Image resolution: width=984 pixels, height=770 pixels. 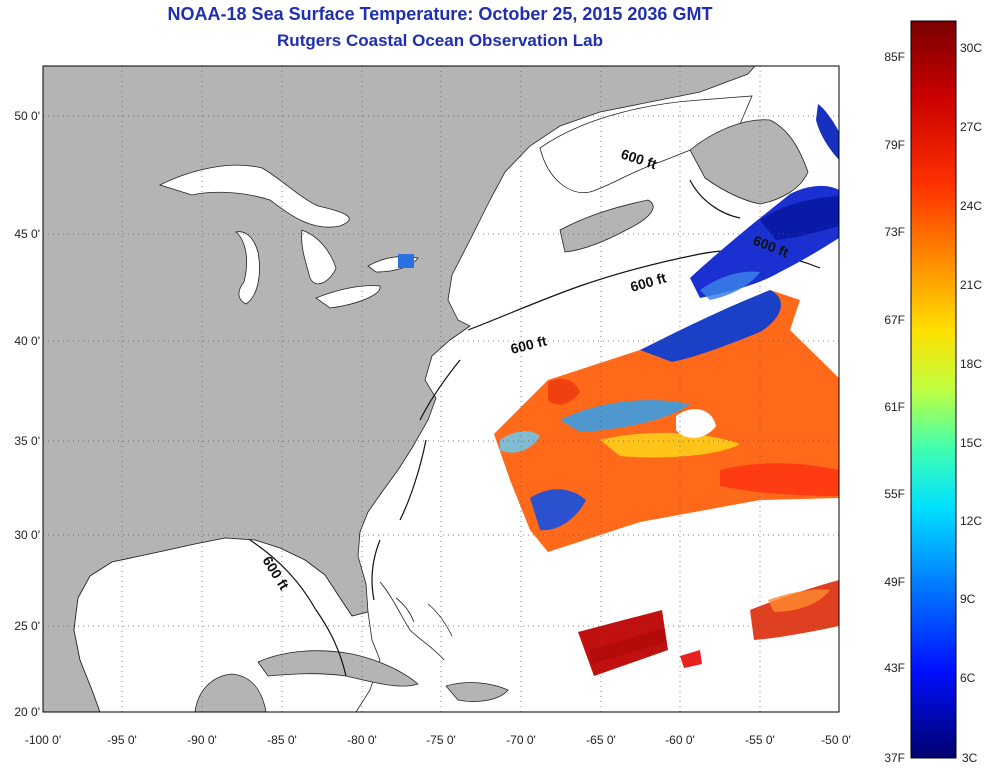 I want to click on lat-tick-35: 35 0', so click(x=27, y=441).